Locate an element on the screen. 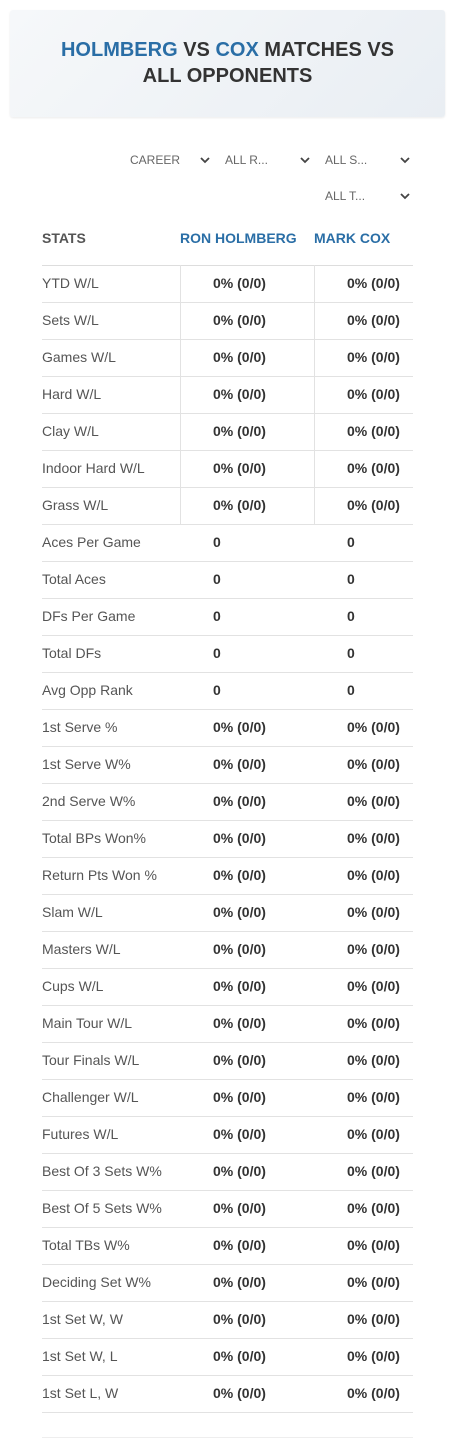 The height and width of the screenshot is (1448, 455). stat-label: 1st Serve W% is located at coordinates (86, 764).